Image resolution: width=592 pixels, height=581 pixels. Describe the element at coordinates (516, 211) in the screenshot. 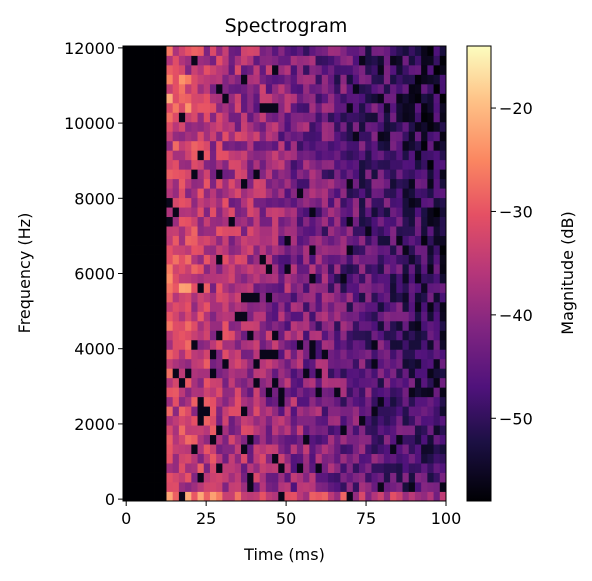

I see `colorbar-tick-label: −30` at that location.